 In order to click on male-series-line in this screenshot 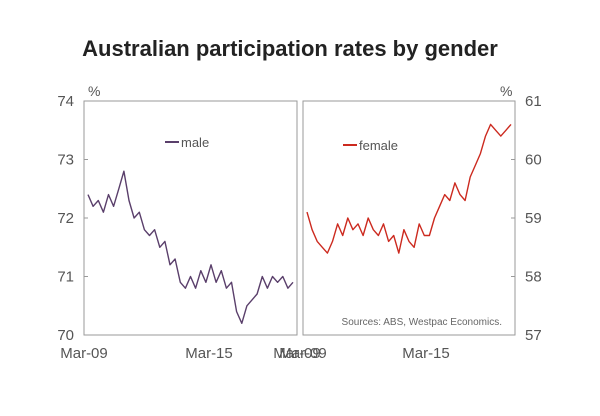, I will do `click(190, 247)`.